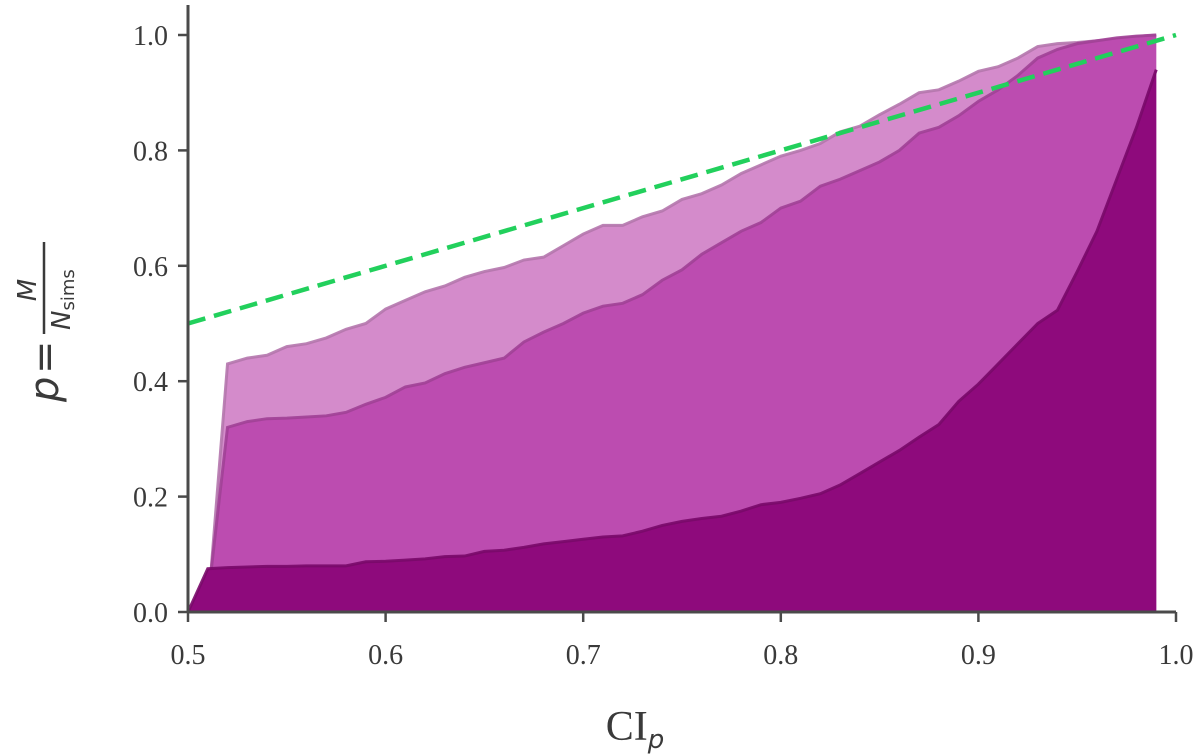  Describe the element at coordinates (583, 655) in the screenshot. I see `x-tick-label: 0.7` at that location.